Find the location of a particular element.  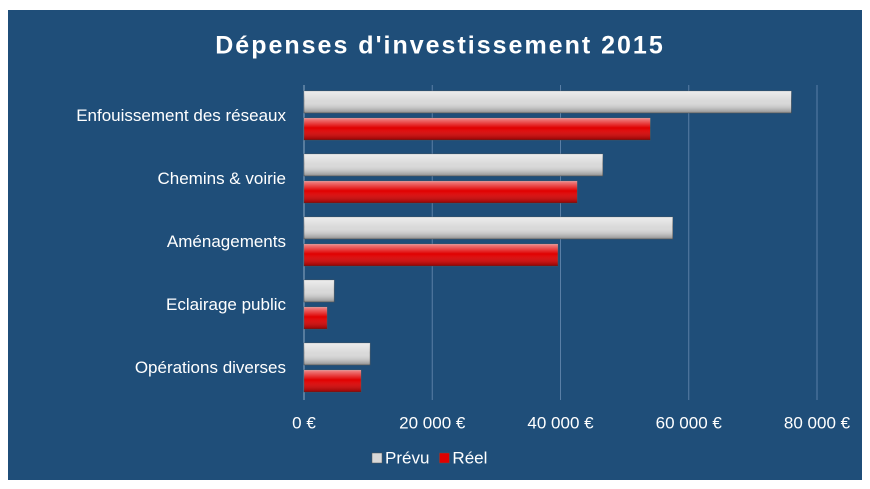

y-tick-label: Opérations diverses is located at coordinates (210, 367).